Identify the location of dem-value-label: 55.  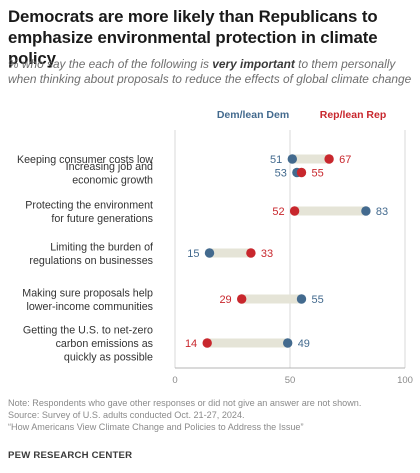
(318, 300).